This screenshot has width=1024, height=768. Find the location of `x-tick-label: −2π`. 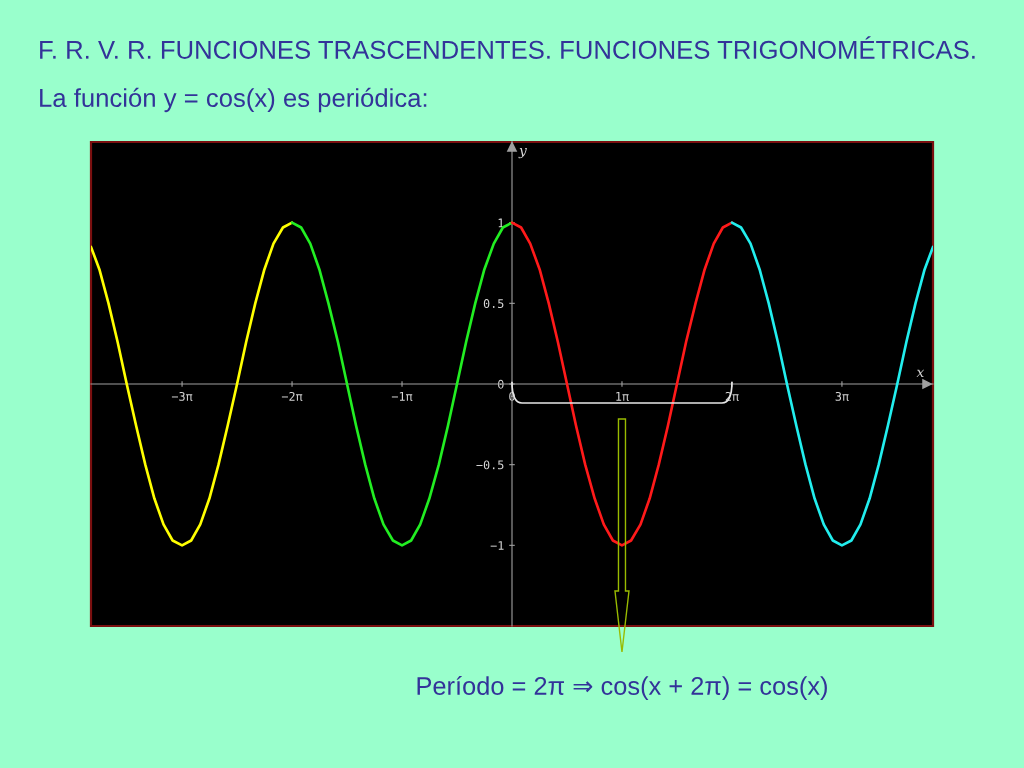

x-tick-label: −2π is located at coordinates (292, 396).